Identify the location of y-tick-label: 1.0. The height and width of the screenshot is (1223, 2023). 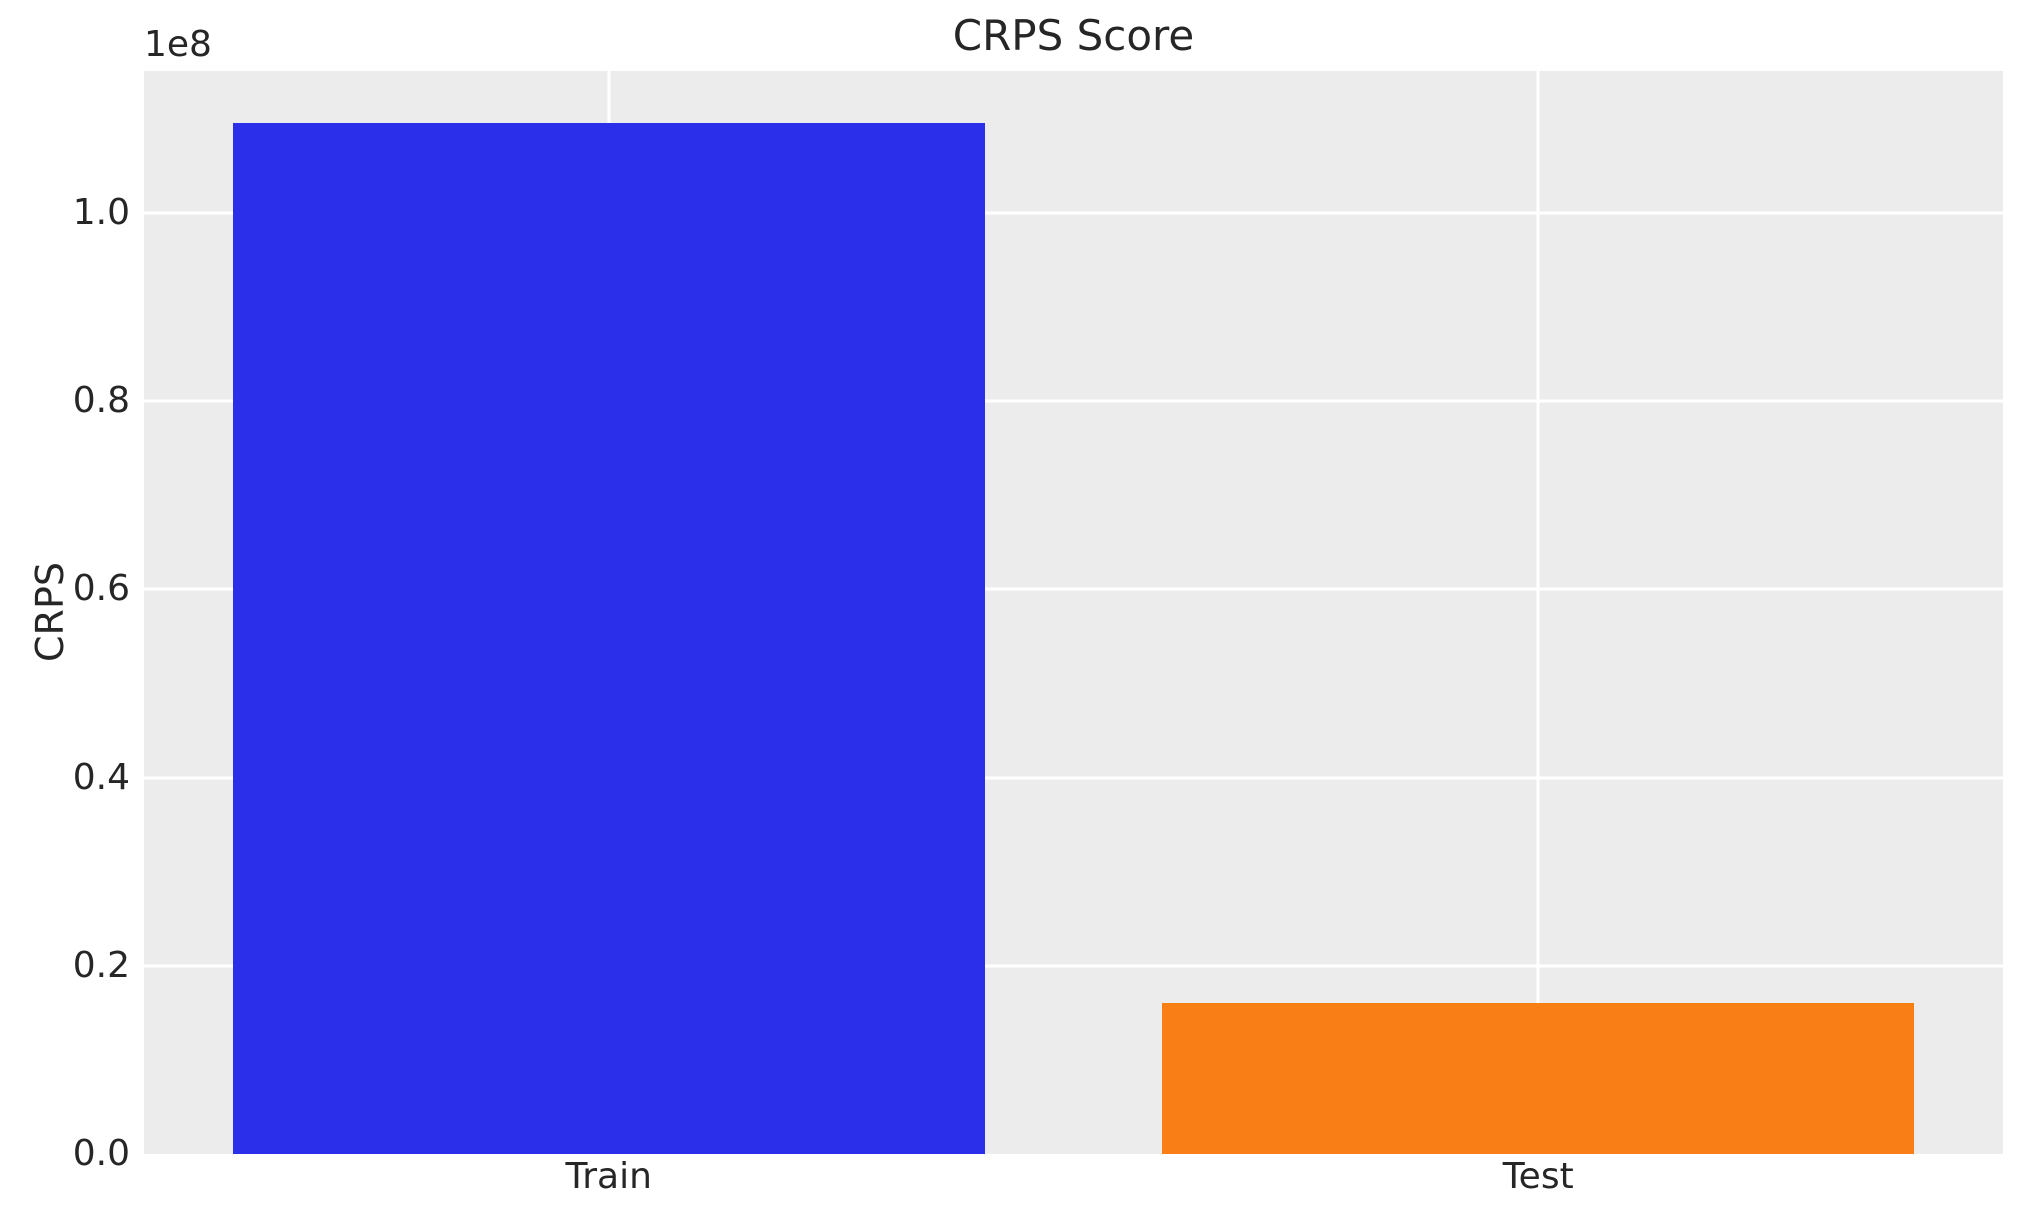
(101, 213).